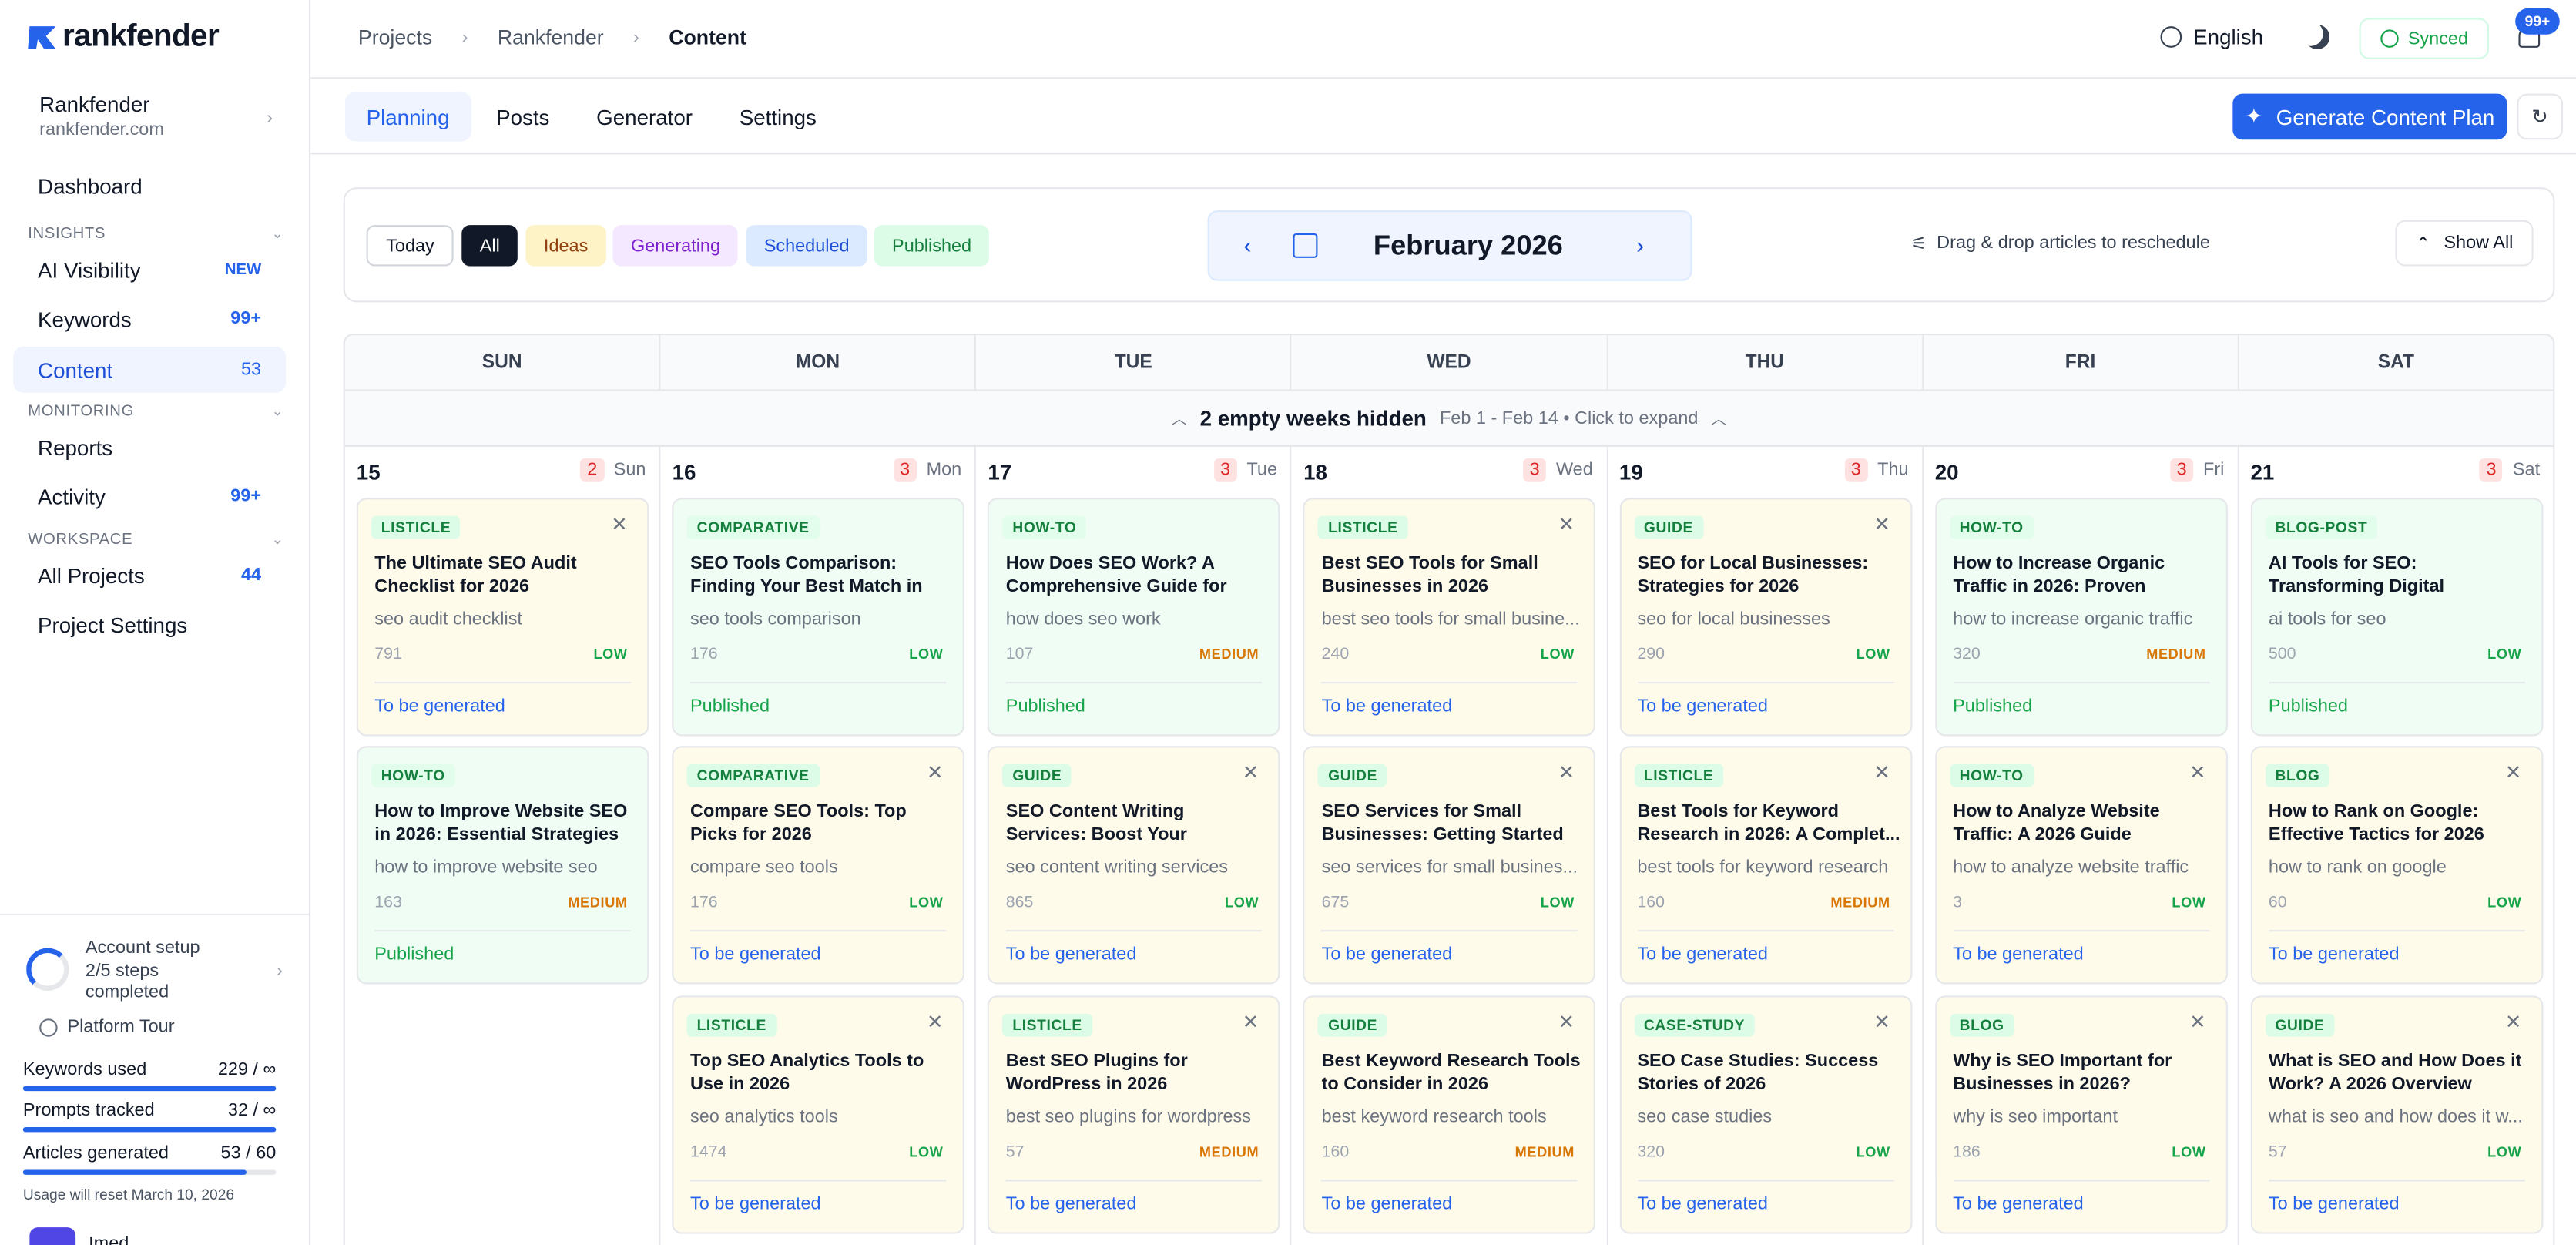 The image size is (2576, 1245). What do you see at coordinates (932, 246) in the screenshot?
I see `filter-published: Published` at bounding box center [932, 246].